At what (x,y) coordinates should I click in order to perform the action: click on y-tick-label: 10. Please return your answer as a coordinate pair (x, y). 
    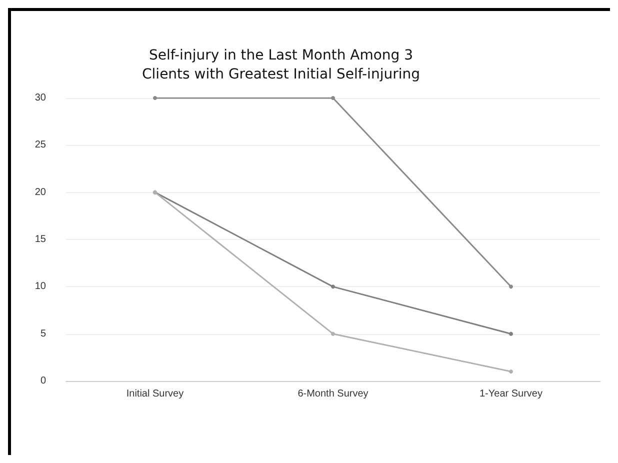
    Looking at the image, I should click on (40, 286).